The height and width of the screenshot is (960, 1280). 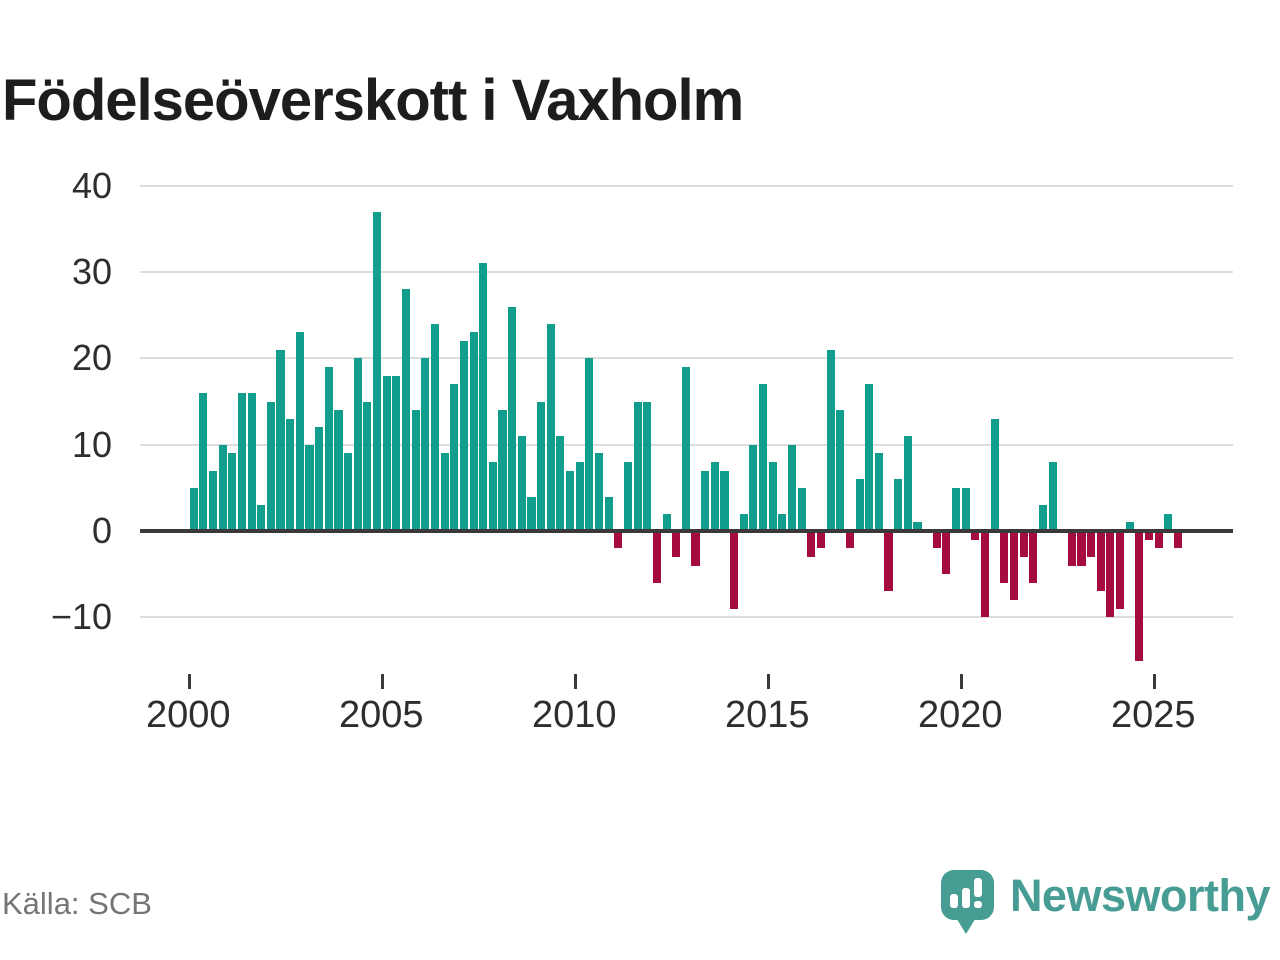 What do you see at coordinates (386, 453) in the screenshot?
I see `bar-2005Q1` at bounding box center [386, 453].